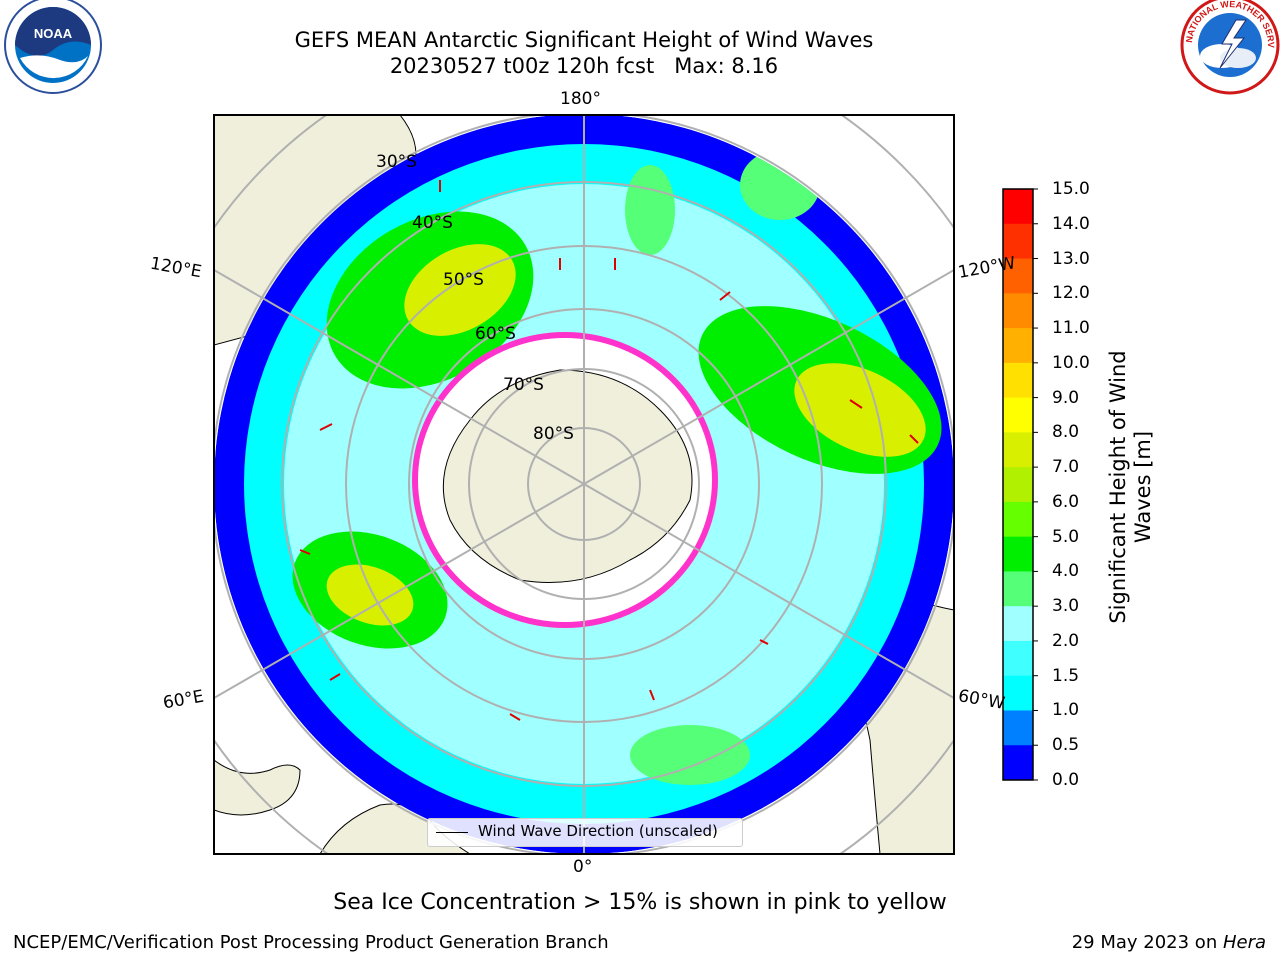 The image size is (1280, 960). What do you see at coordinates (53, 33) in the screenshot?
I see `noaa-logo-text: NOAA` at bounding box center [53, 33].